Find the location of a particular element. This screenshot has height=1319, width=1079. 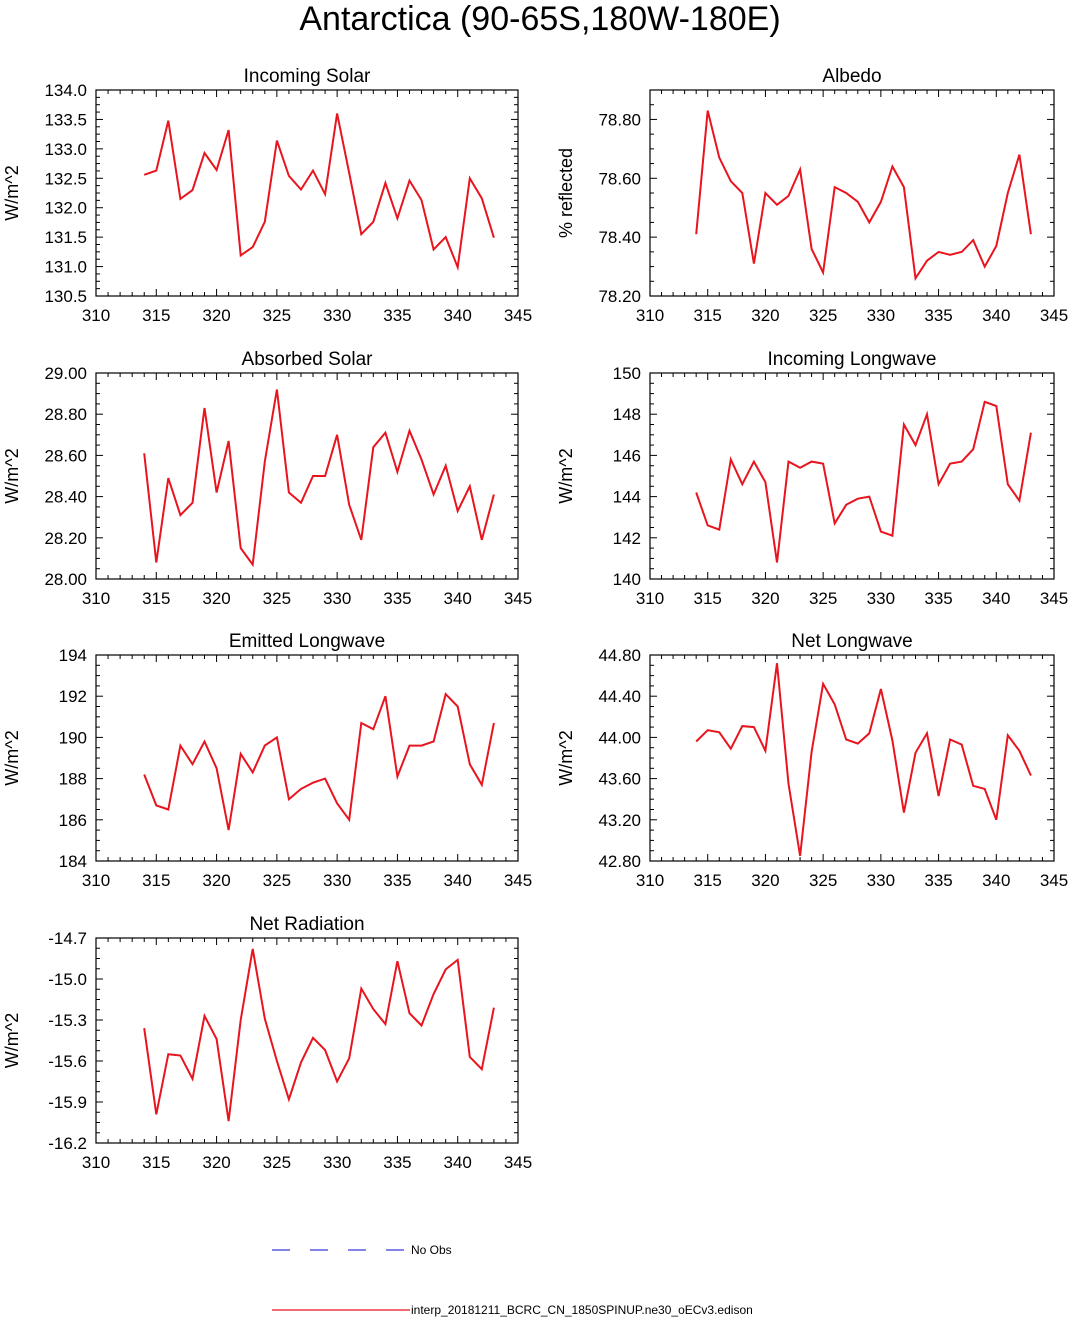

y-tick-label: 144 is located at coordinates (627, 497).